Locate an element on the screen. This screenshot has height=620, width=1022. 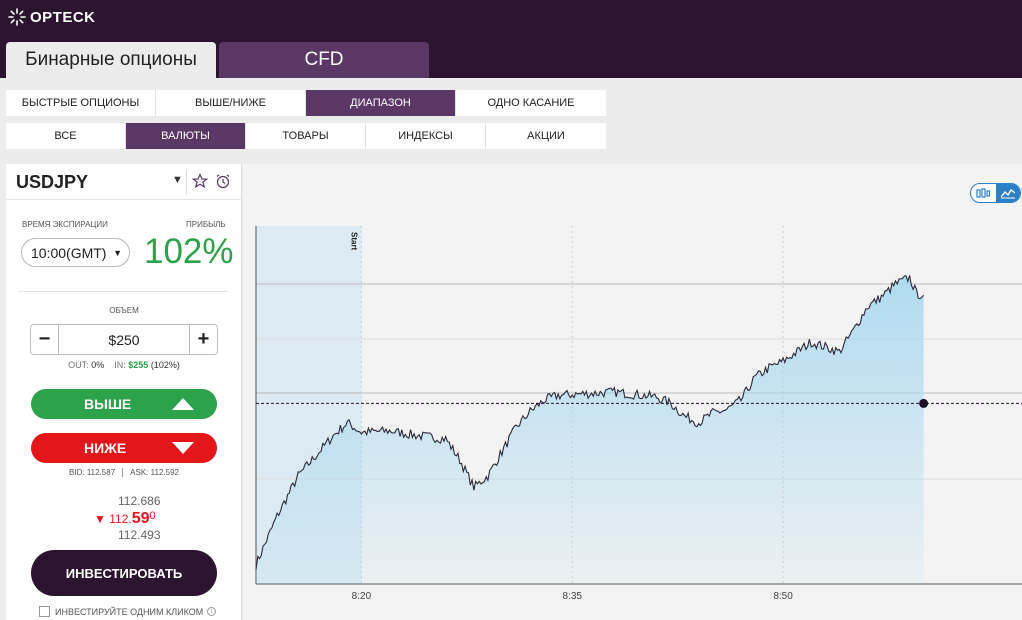
expiry-select: 10:00(GMT) ▼ is located at coordinates (75, 252).